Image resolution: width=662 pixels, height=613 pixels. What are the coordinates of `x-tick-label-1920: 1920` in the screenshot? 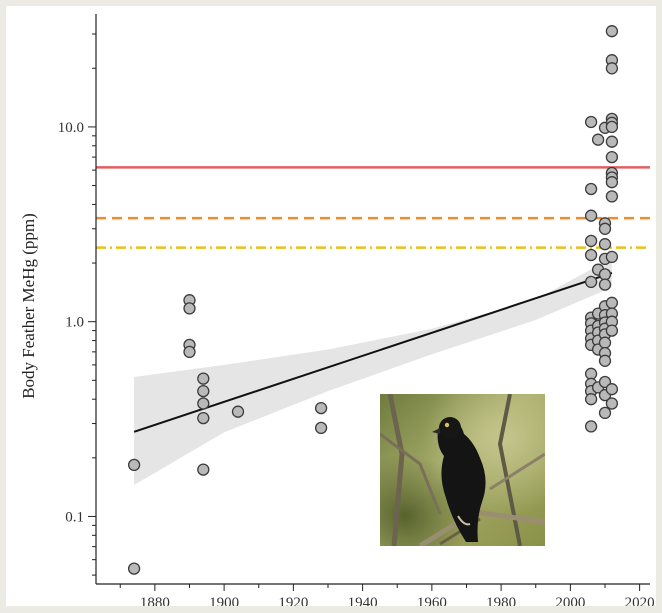 It's located at (293, 600).